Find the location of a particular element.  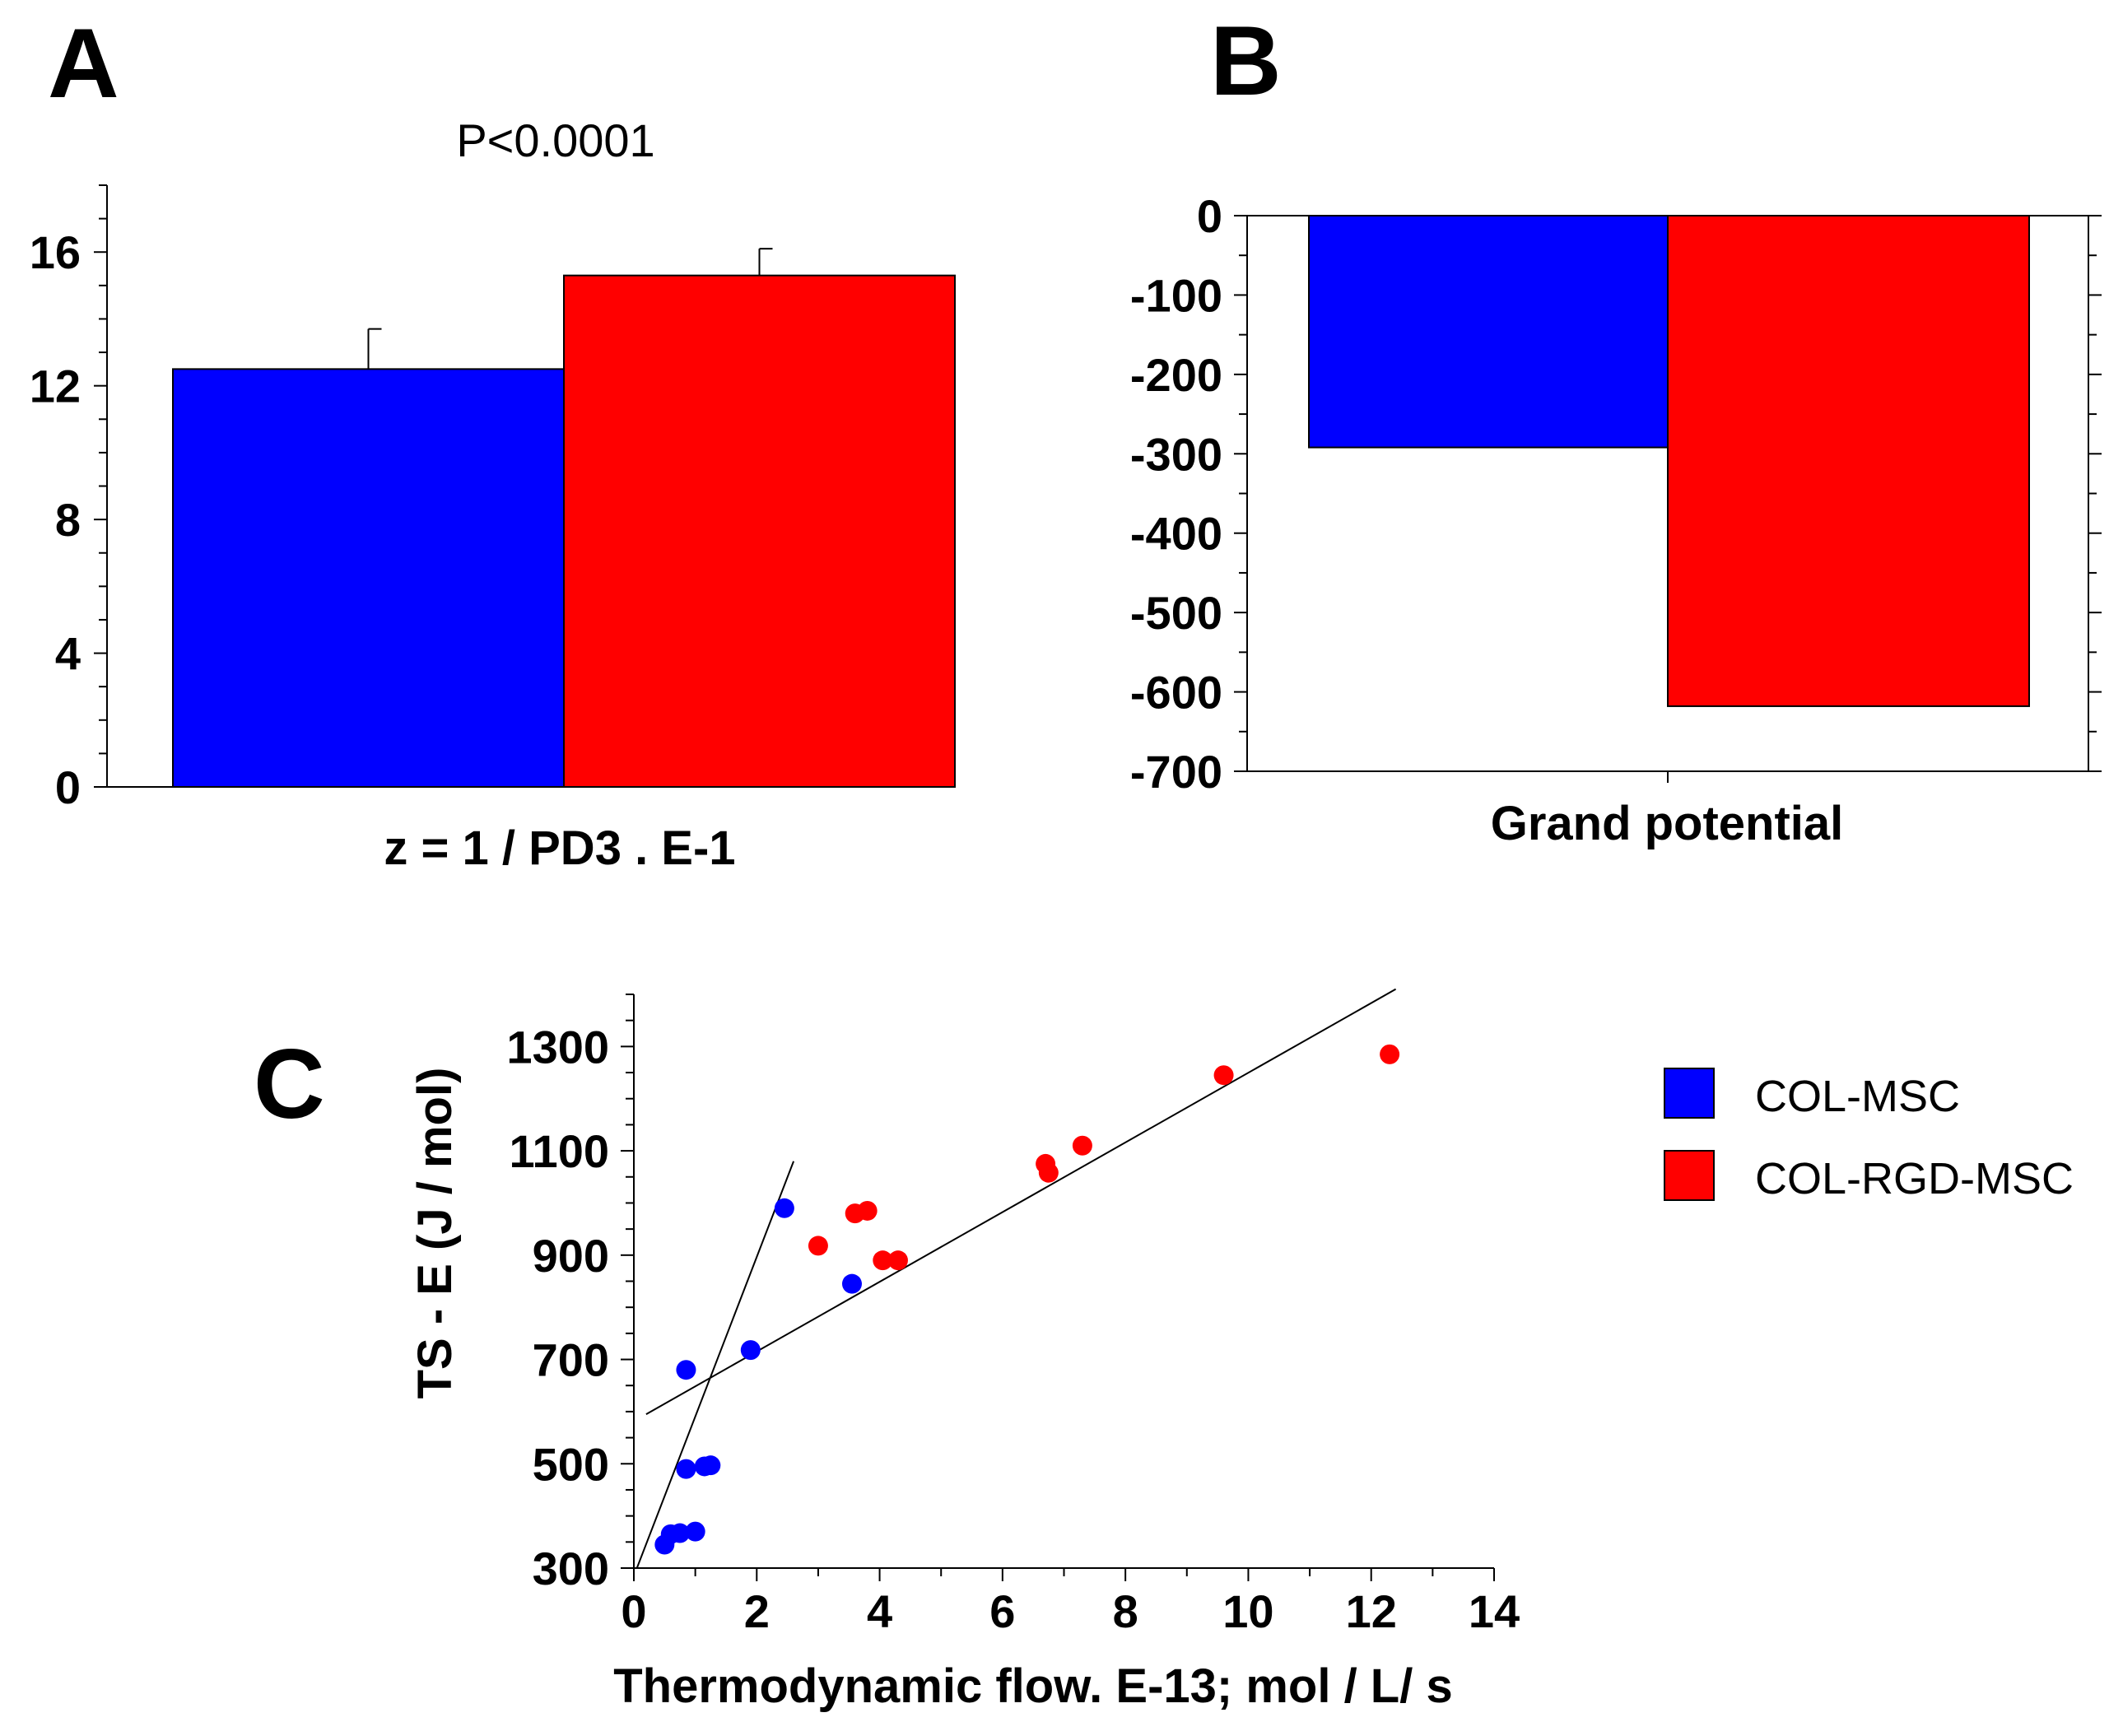

y-tick-label-c: 1300 is located at coordinates (557, 1047).